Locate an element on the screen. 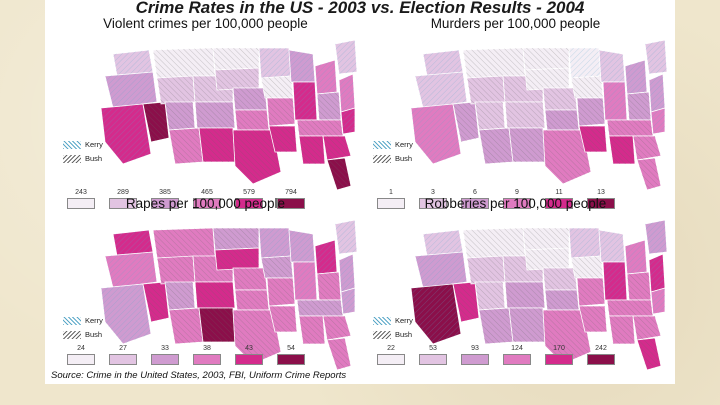 Image resolution: width=720 pixels, height=405 pixels. legend-bin: 38 is located at coordinates (207, 355).